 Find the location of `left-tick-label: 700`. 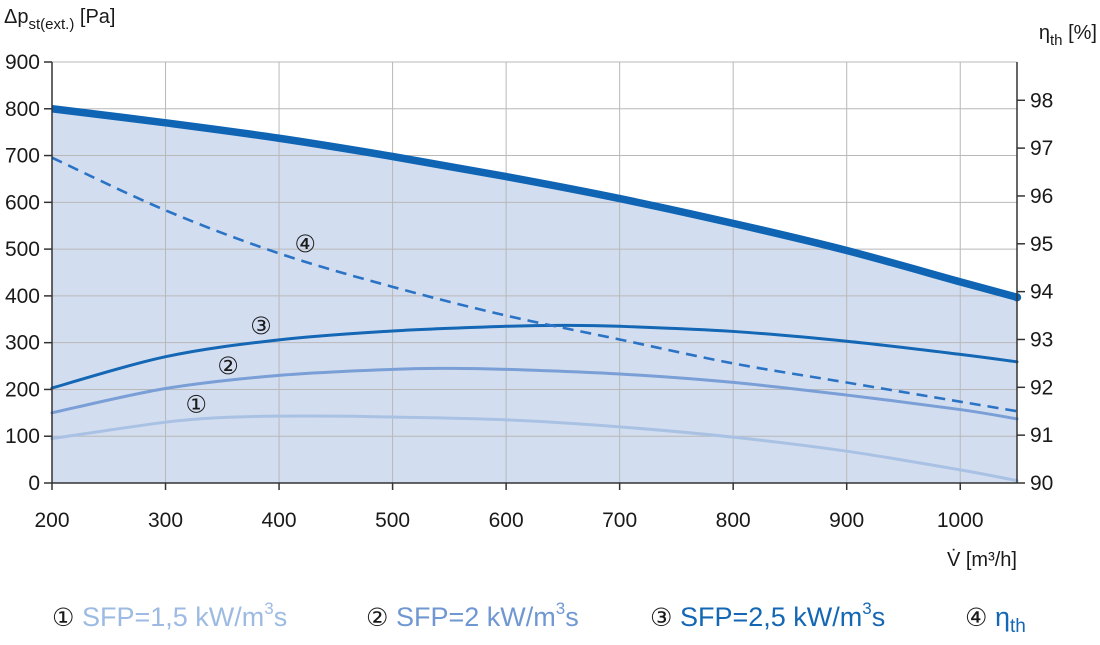

left-tick-label: 700 is located at coordinates (22, 156).